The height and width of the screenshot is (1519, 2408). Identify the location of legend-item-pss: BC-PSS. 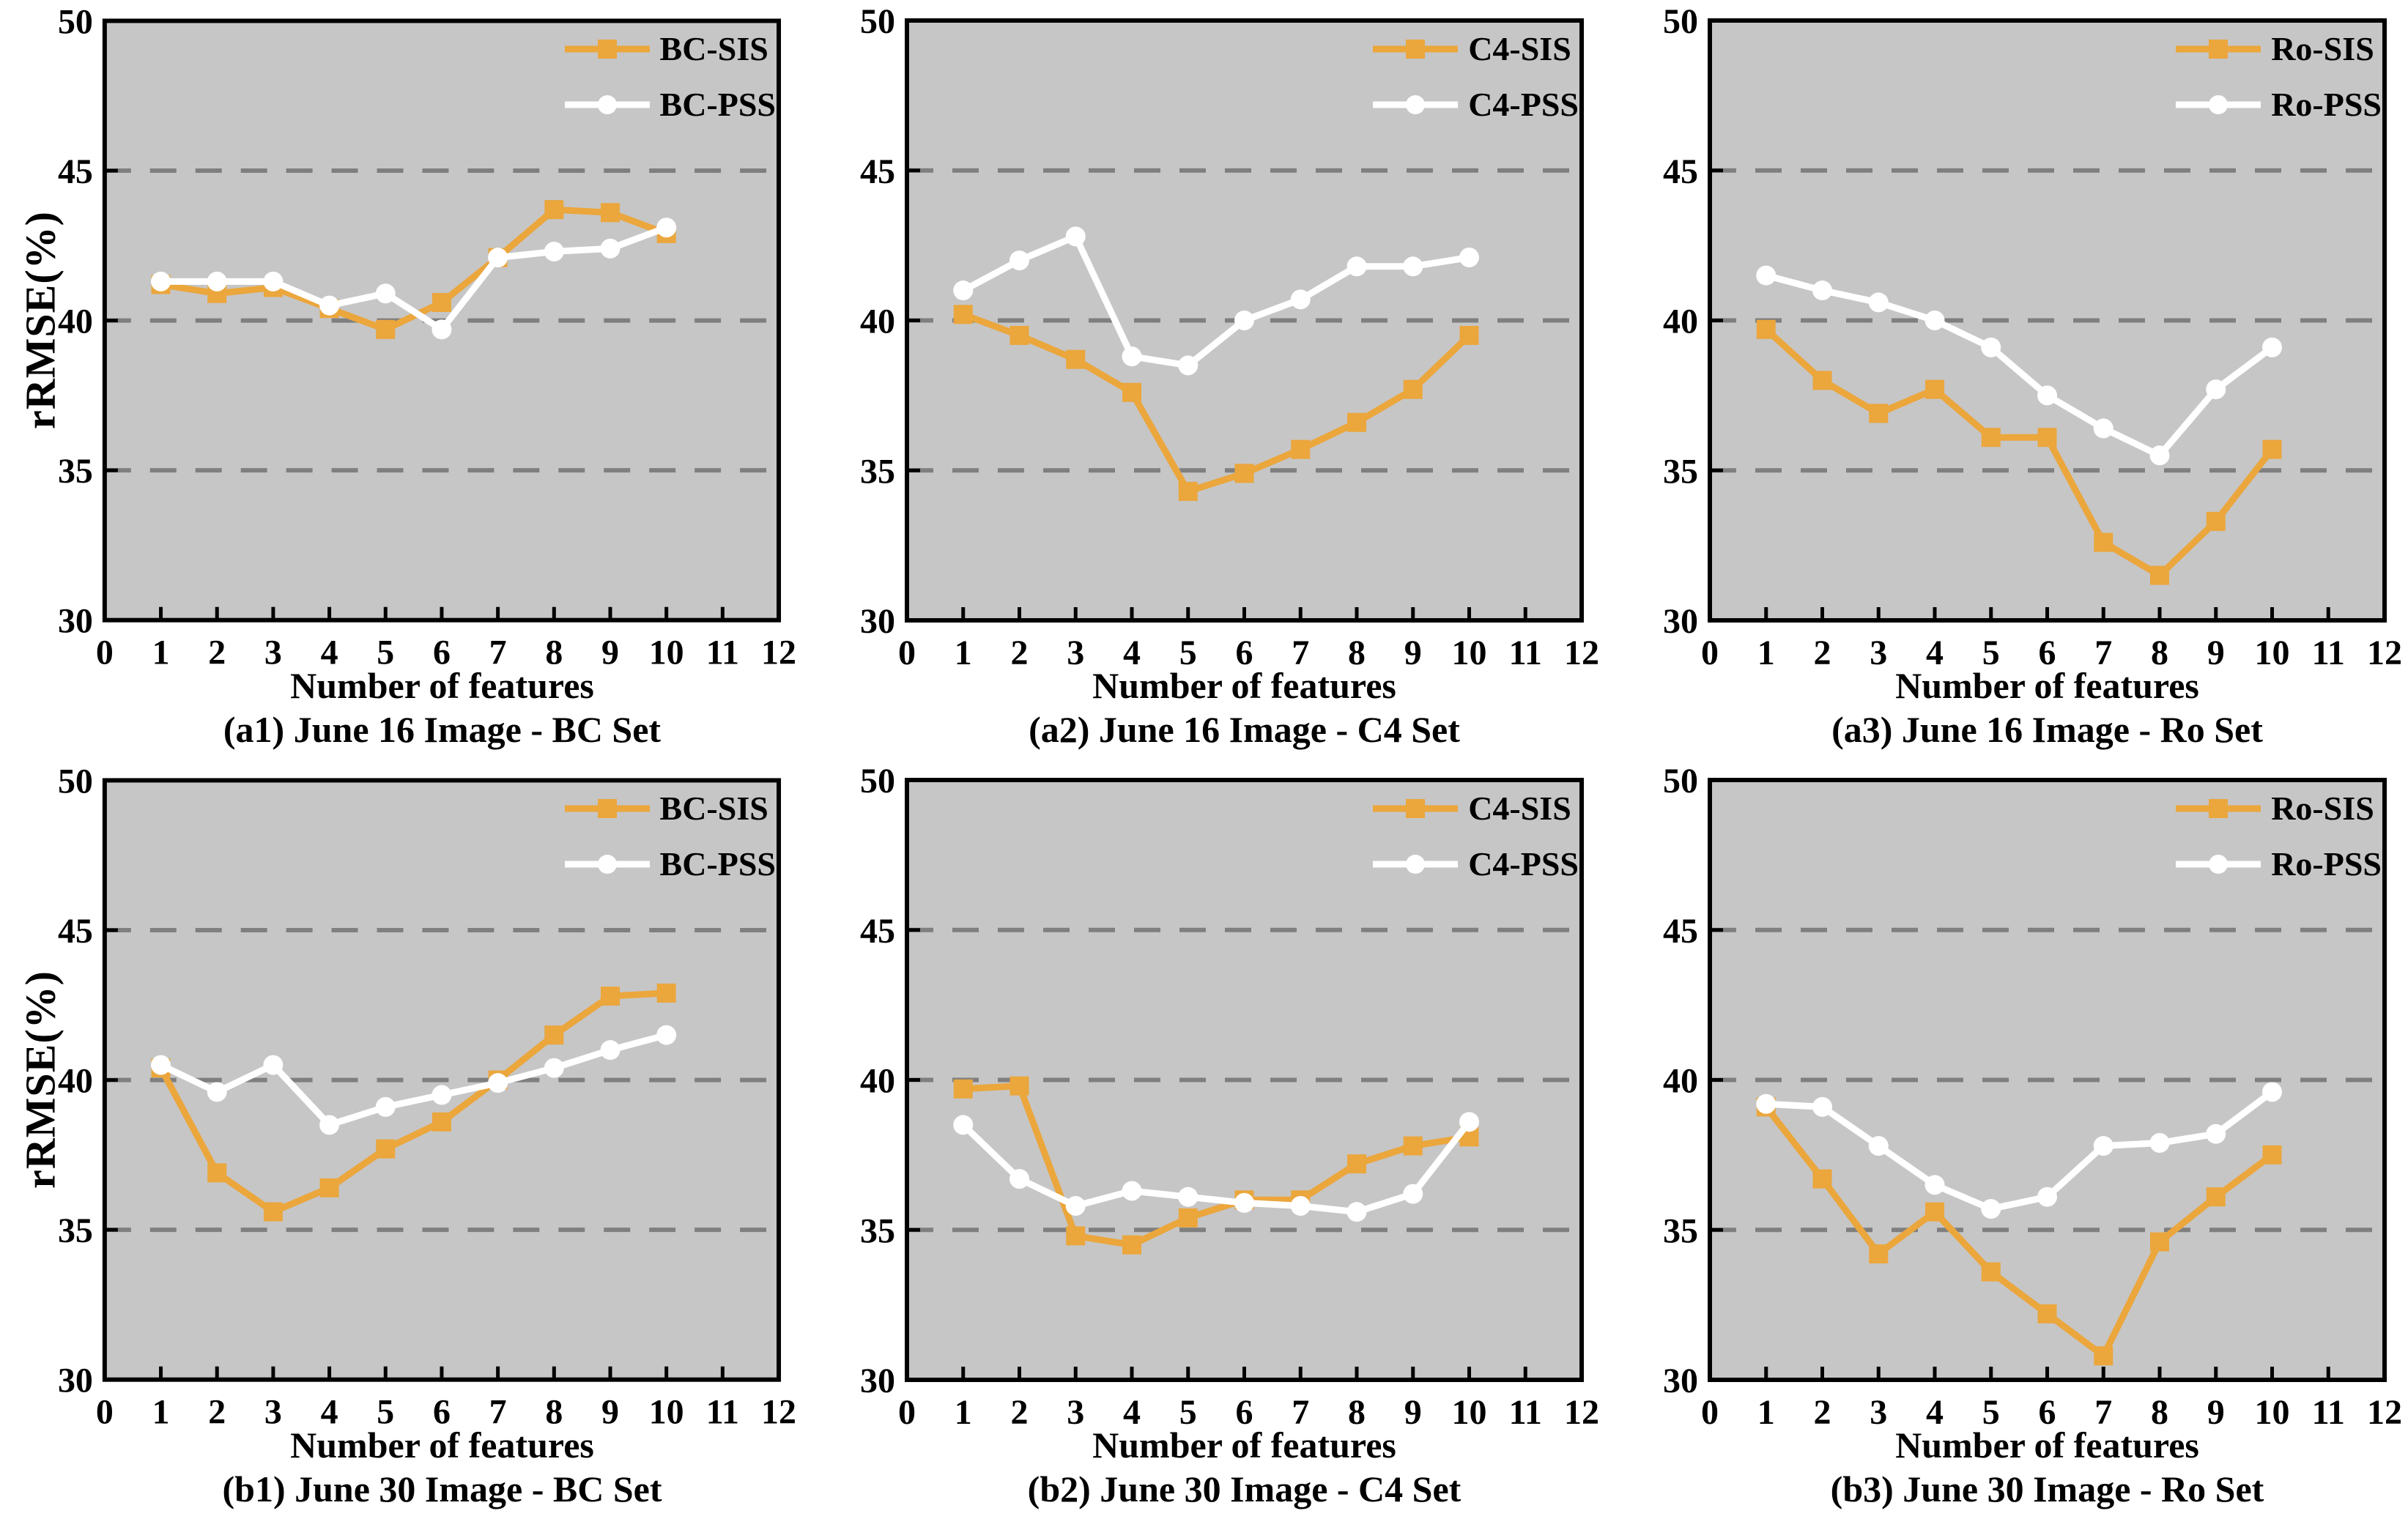
(670, 105).